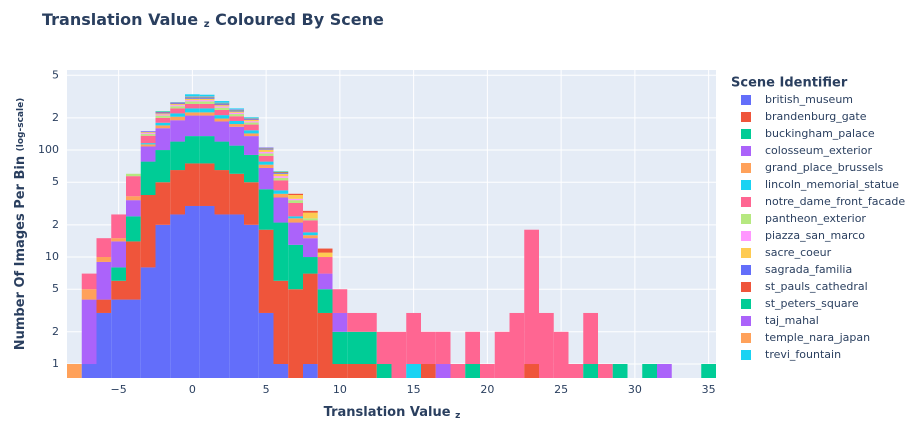  I want to click on x-axis-title: Translation Value z, so click(392, 413).